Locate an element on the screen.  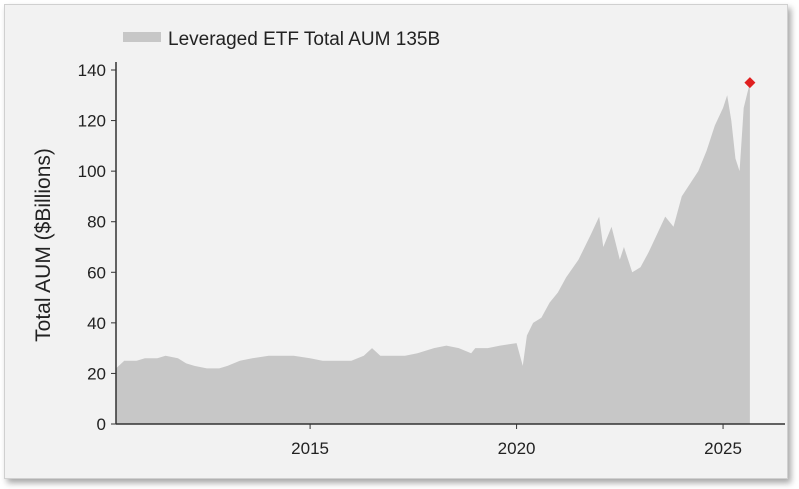
legend-label: Leveraged ETF Total AUM 135B is located at coordinates (304, 39).